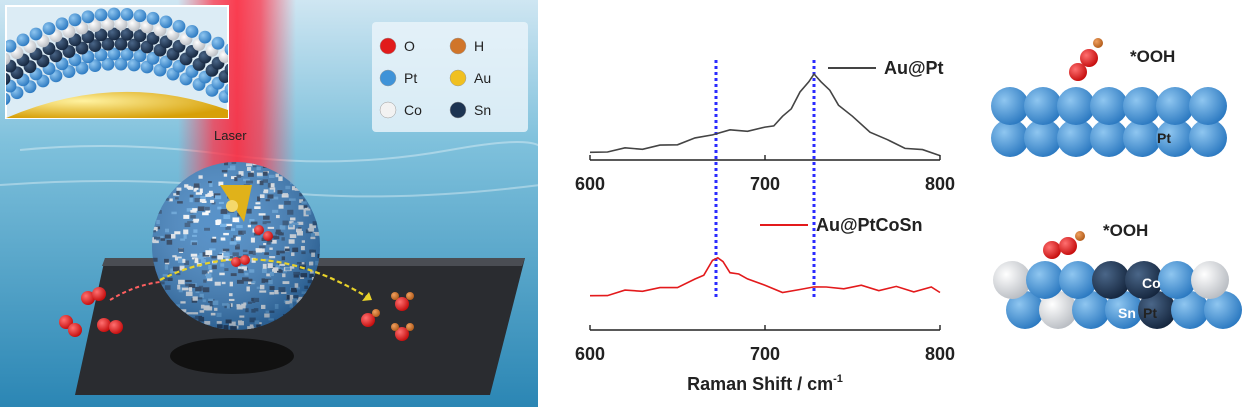 The width and height of the screenshot is (1254, 407). I want to click on co-atom-label: Co, so click(1151, 283).